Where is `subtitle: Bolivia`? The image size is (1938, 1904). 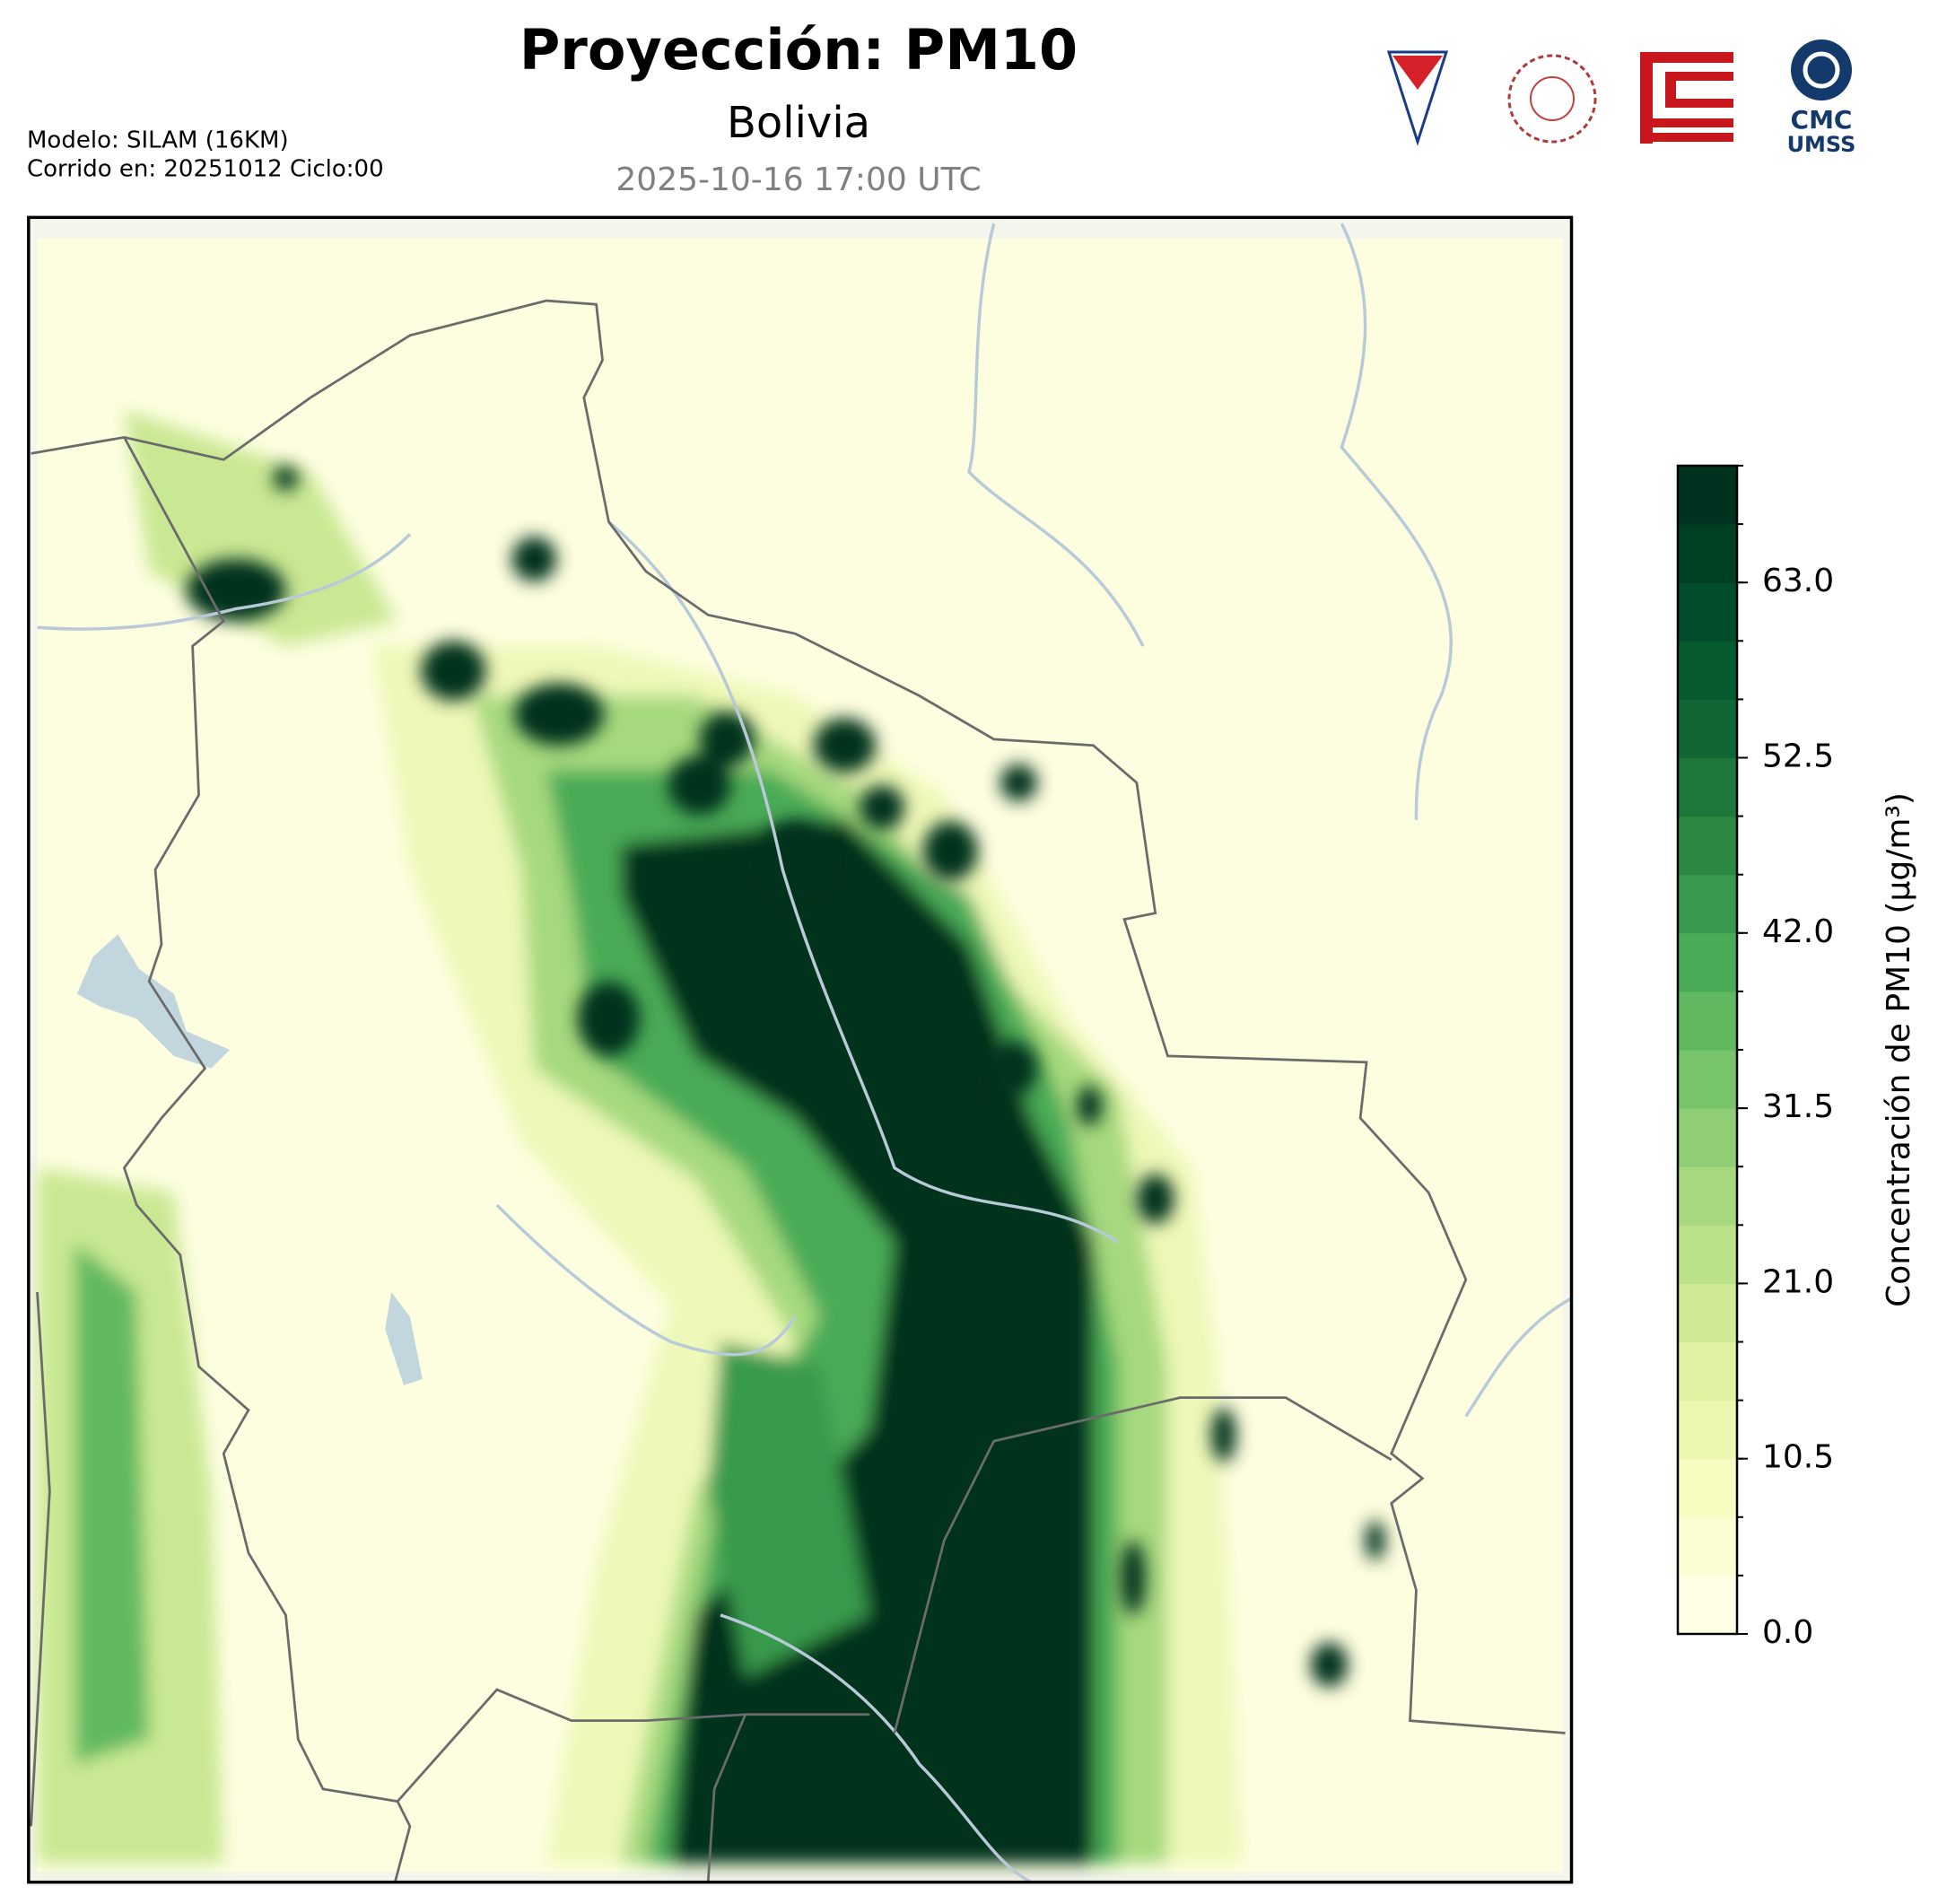 subtitle: Bolivia is located at coordinates (798, 123).